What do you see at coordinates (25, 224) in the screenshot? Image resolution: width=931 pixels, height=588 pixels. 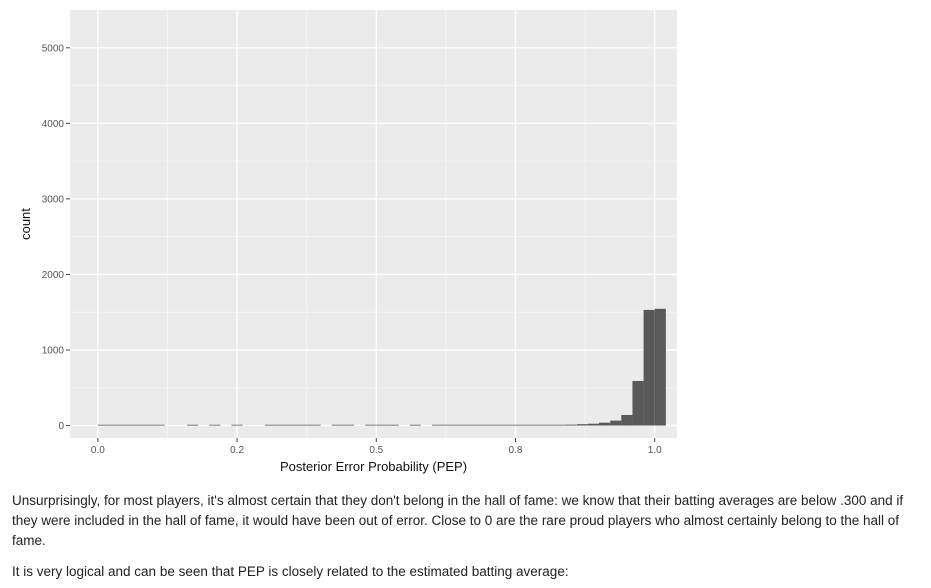 I see `y-axis-title: count` at bounding box center [25, 224].